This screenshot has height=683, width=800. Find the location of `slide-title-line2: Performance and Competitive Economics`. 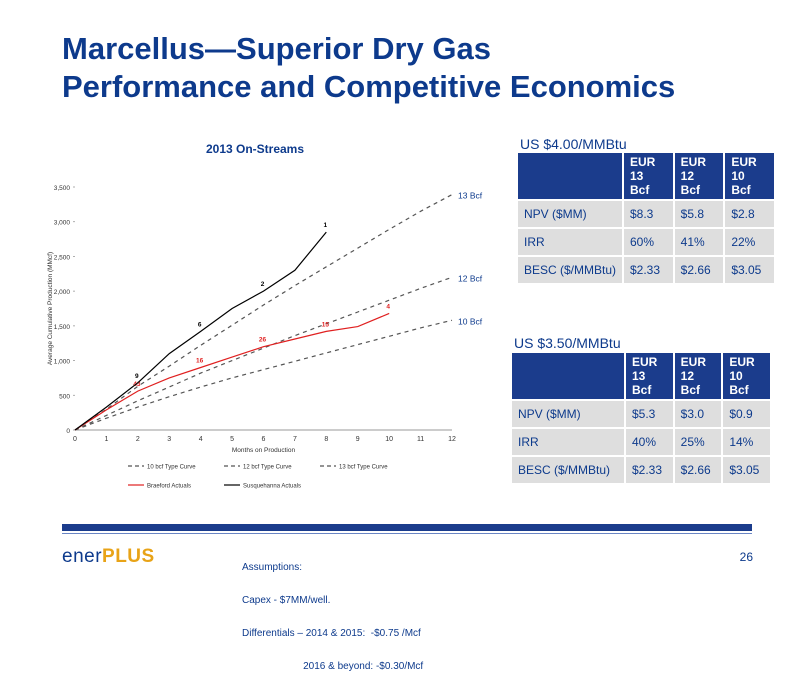

slide-title-line2: Performance and Competitive Economics is located at coordinates (369, 86).